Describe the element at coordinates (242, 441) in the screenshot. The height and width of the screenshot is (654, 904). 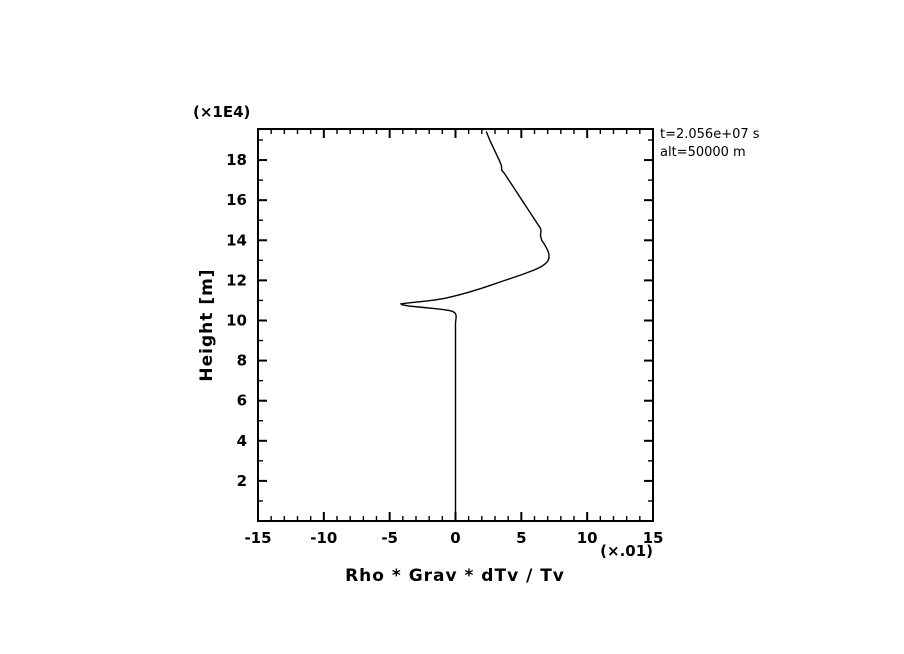
I see `y-tick-label: 4` at that location.